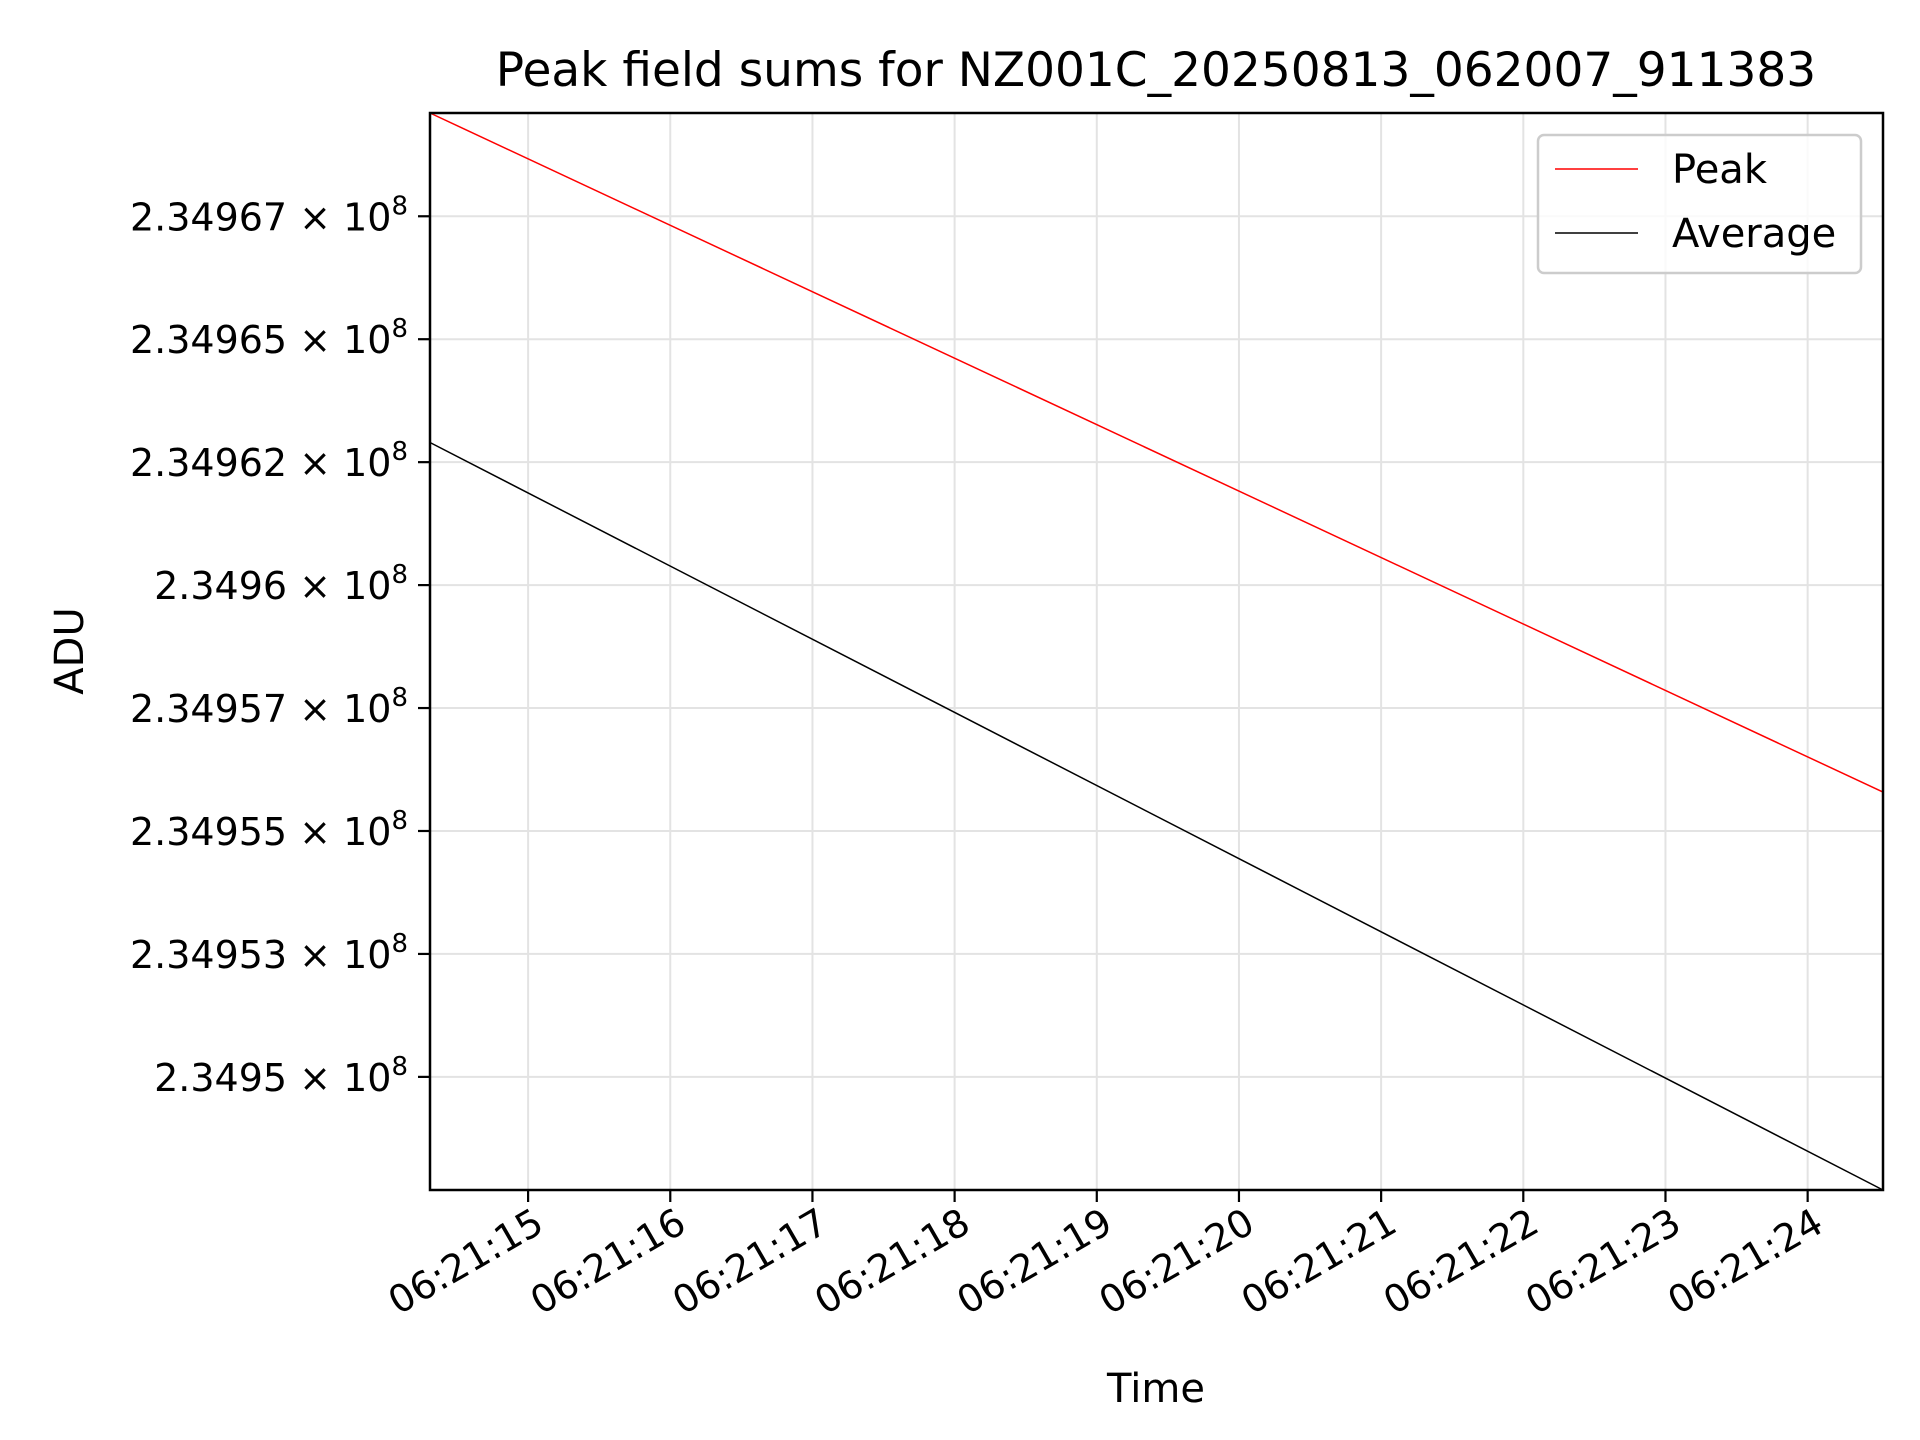 Image resolution: width=1920 pixels, height=1440 pixels. What do you see at coordinates (281, 1076) in the screenshot?
I see `y-tick-label: 2.3495 × 108` at bounding box center [281, 1076].